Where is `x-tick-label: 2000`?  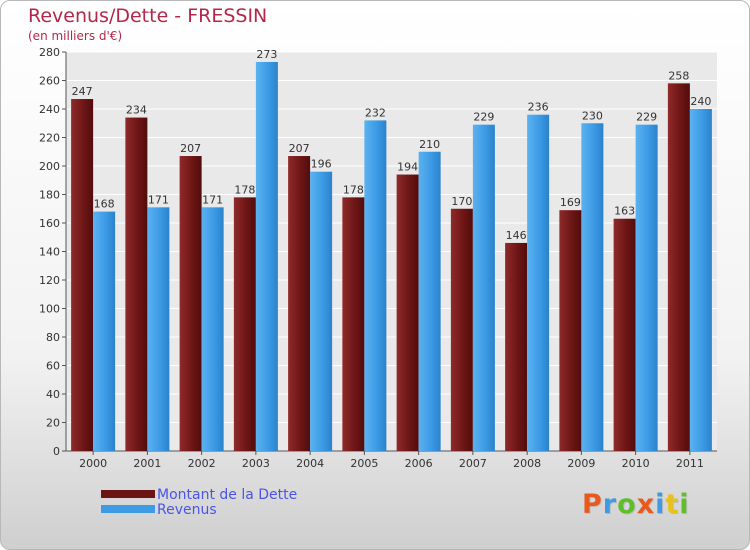 x-tick-label: 2000 is located at coordinates (93, 463).